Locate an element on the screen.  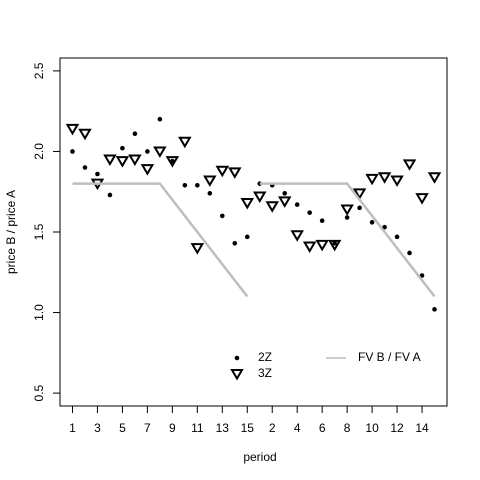
x-tick-label: 5 is located at coordinates (122, 428).